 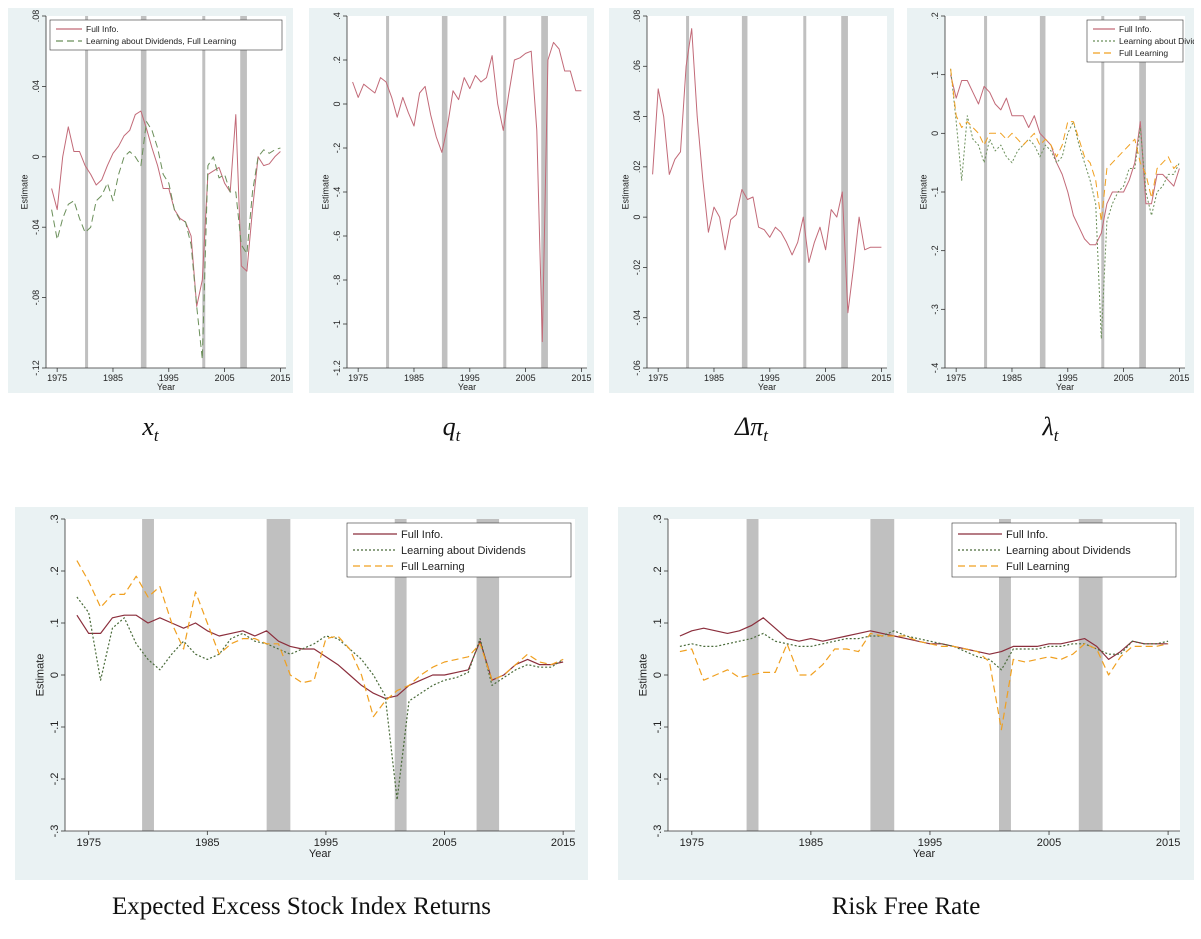 I want to click on y-tick-label: .08, so click(x=36, y=16).